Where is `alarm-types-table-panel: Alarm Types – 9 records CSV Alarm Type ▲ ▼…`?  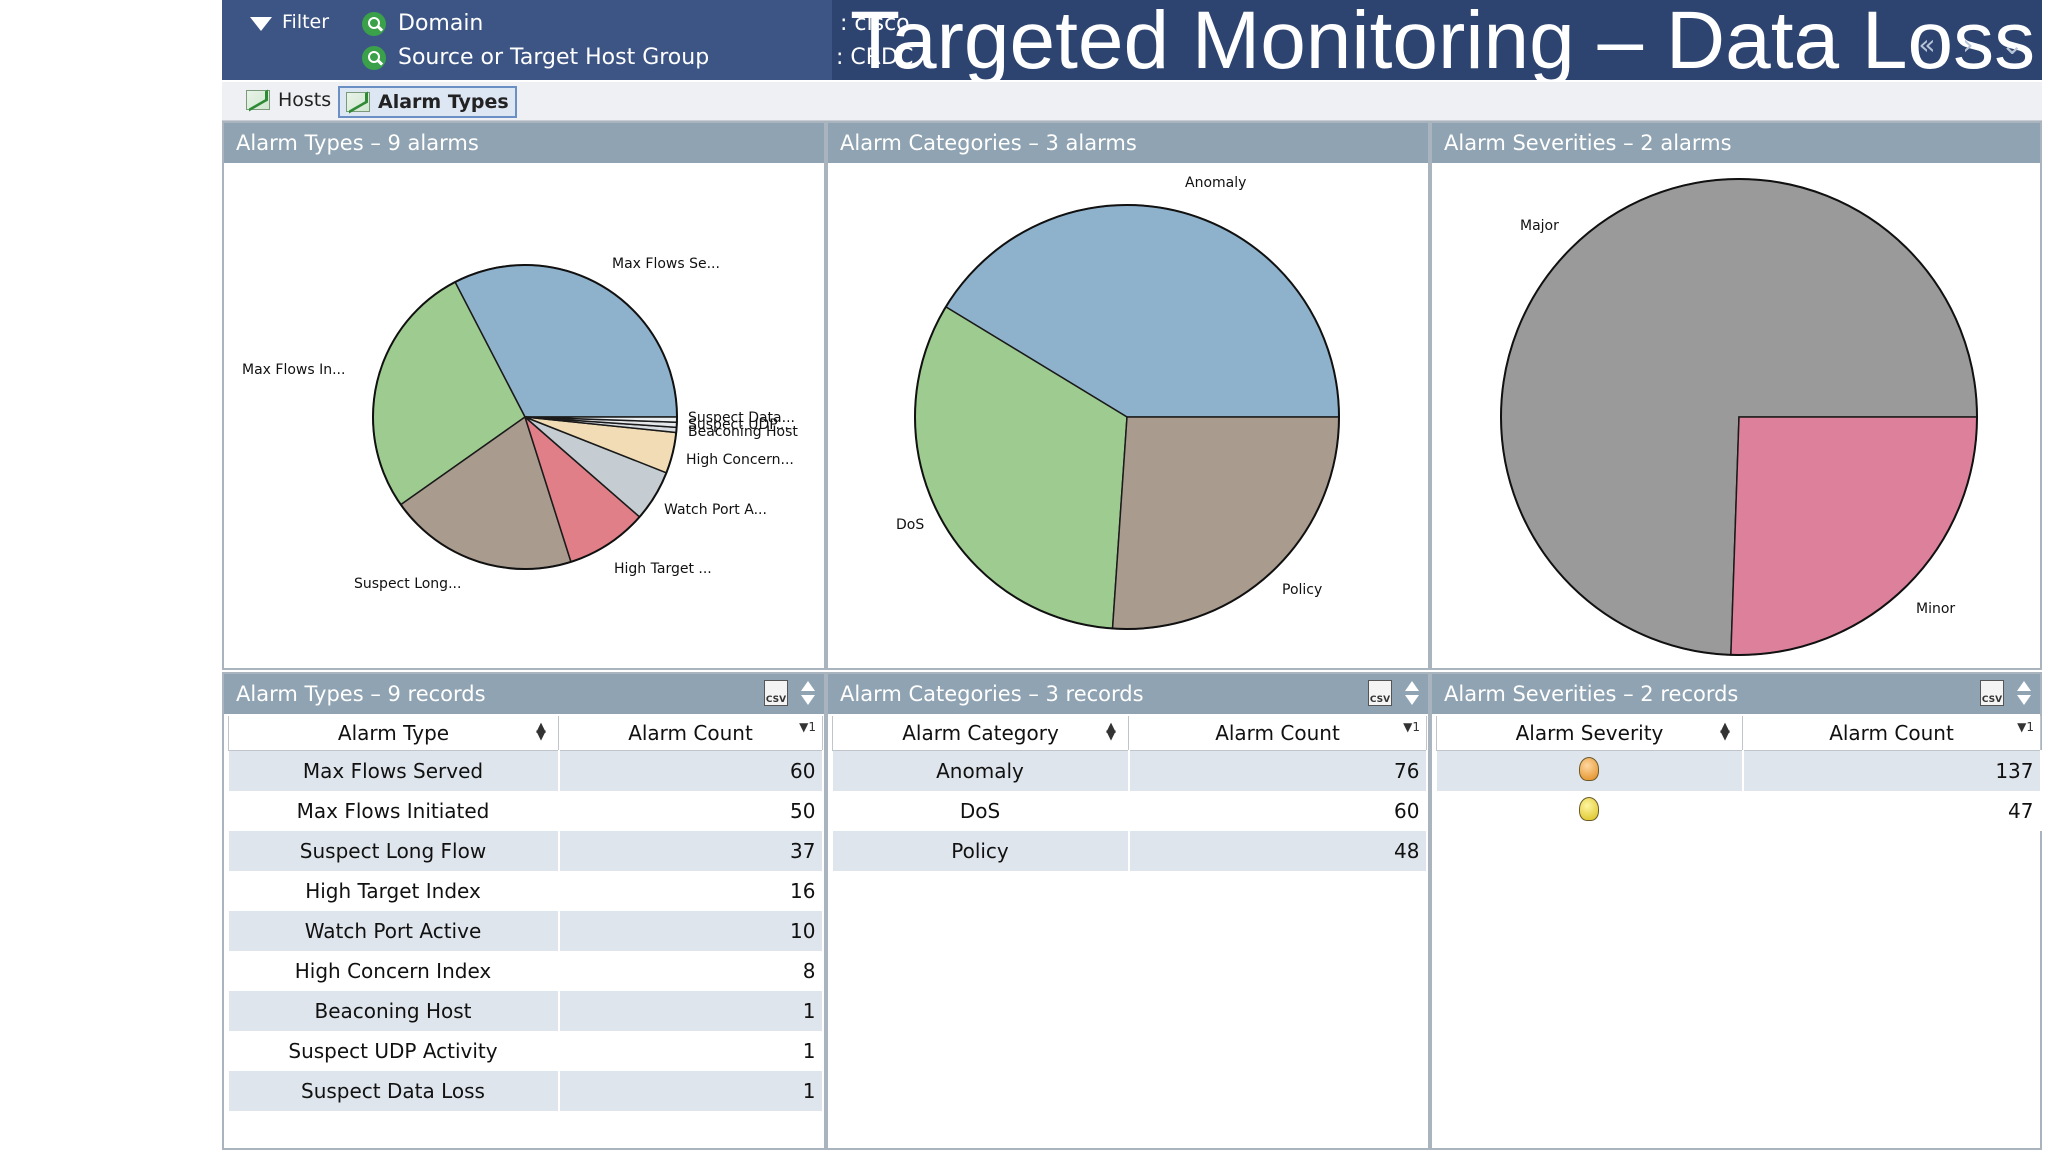
alarm-types-table-panel: Alarm Types – 9 records CSV Alarm Type ▲ ▼… is located at coordinates (524, 911).